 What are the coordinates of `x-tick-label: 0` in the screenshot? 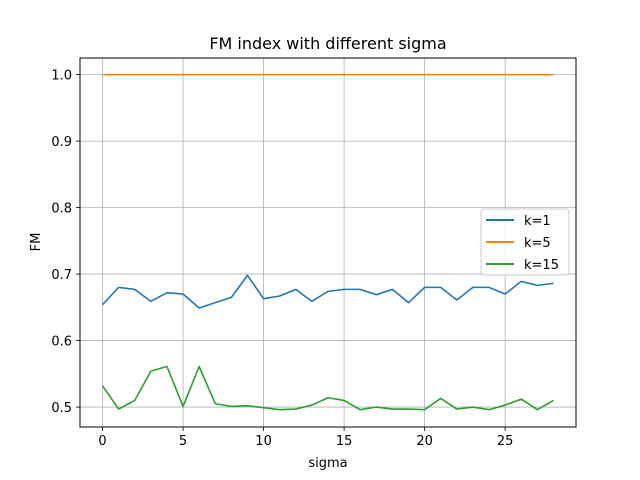 It's located at (102, 441).